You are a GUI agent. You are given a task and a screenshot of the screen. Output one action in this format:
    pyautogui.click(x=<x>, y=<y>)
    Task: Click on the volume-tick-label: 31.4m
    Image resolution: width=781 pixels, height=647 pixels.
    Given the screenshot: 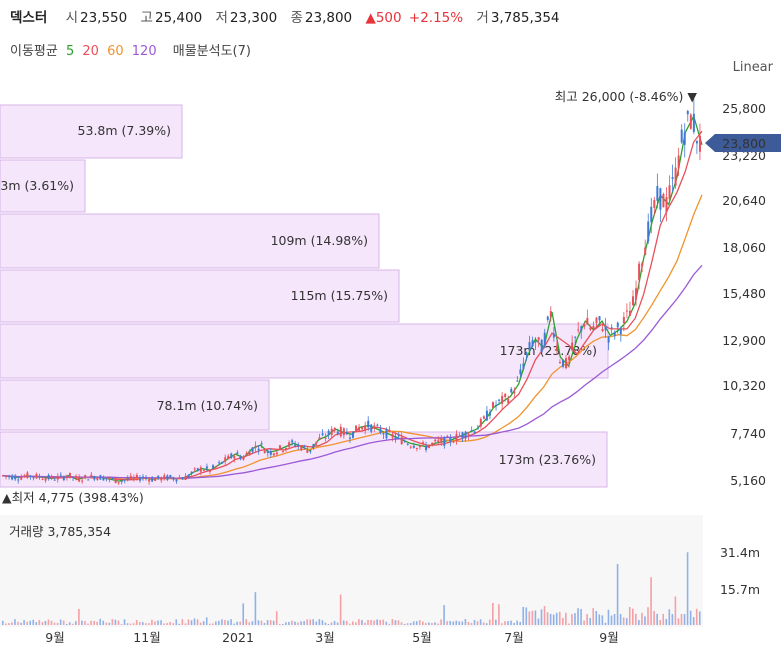 What is the action you would take?
    pyautogui.click(x=740, y=552)
    